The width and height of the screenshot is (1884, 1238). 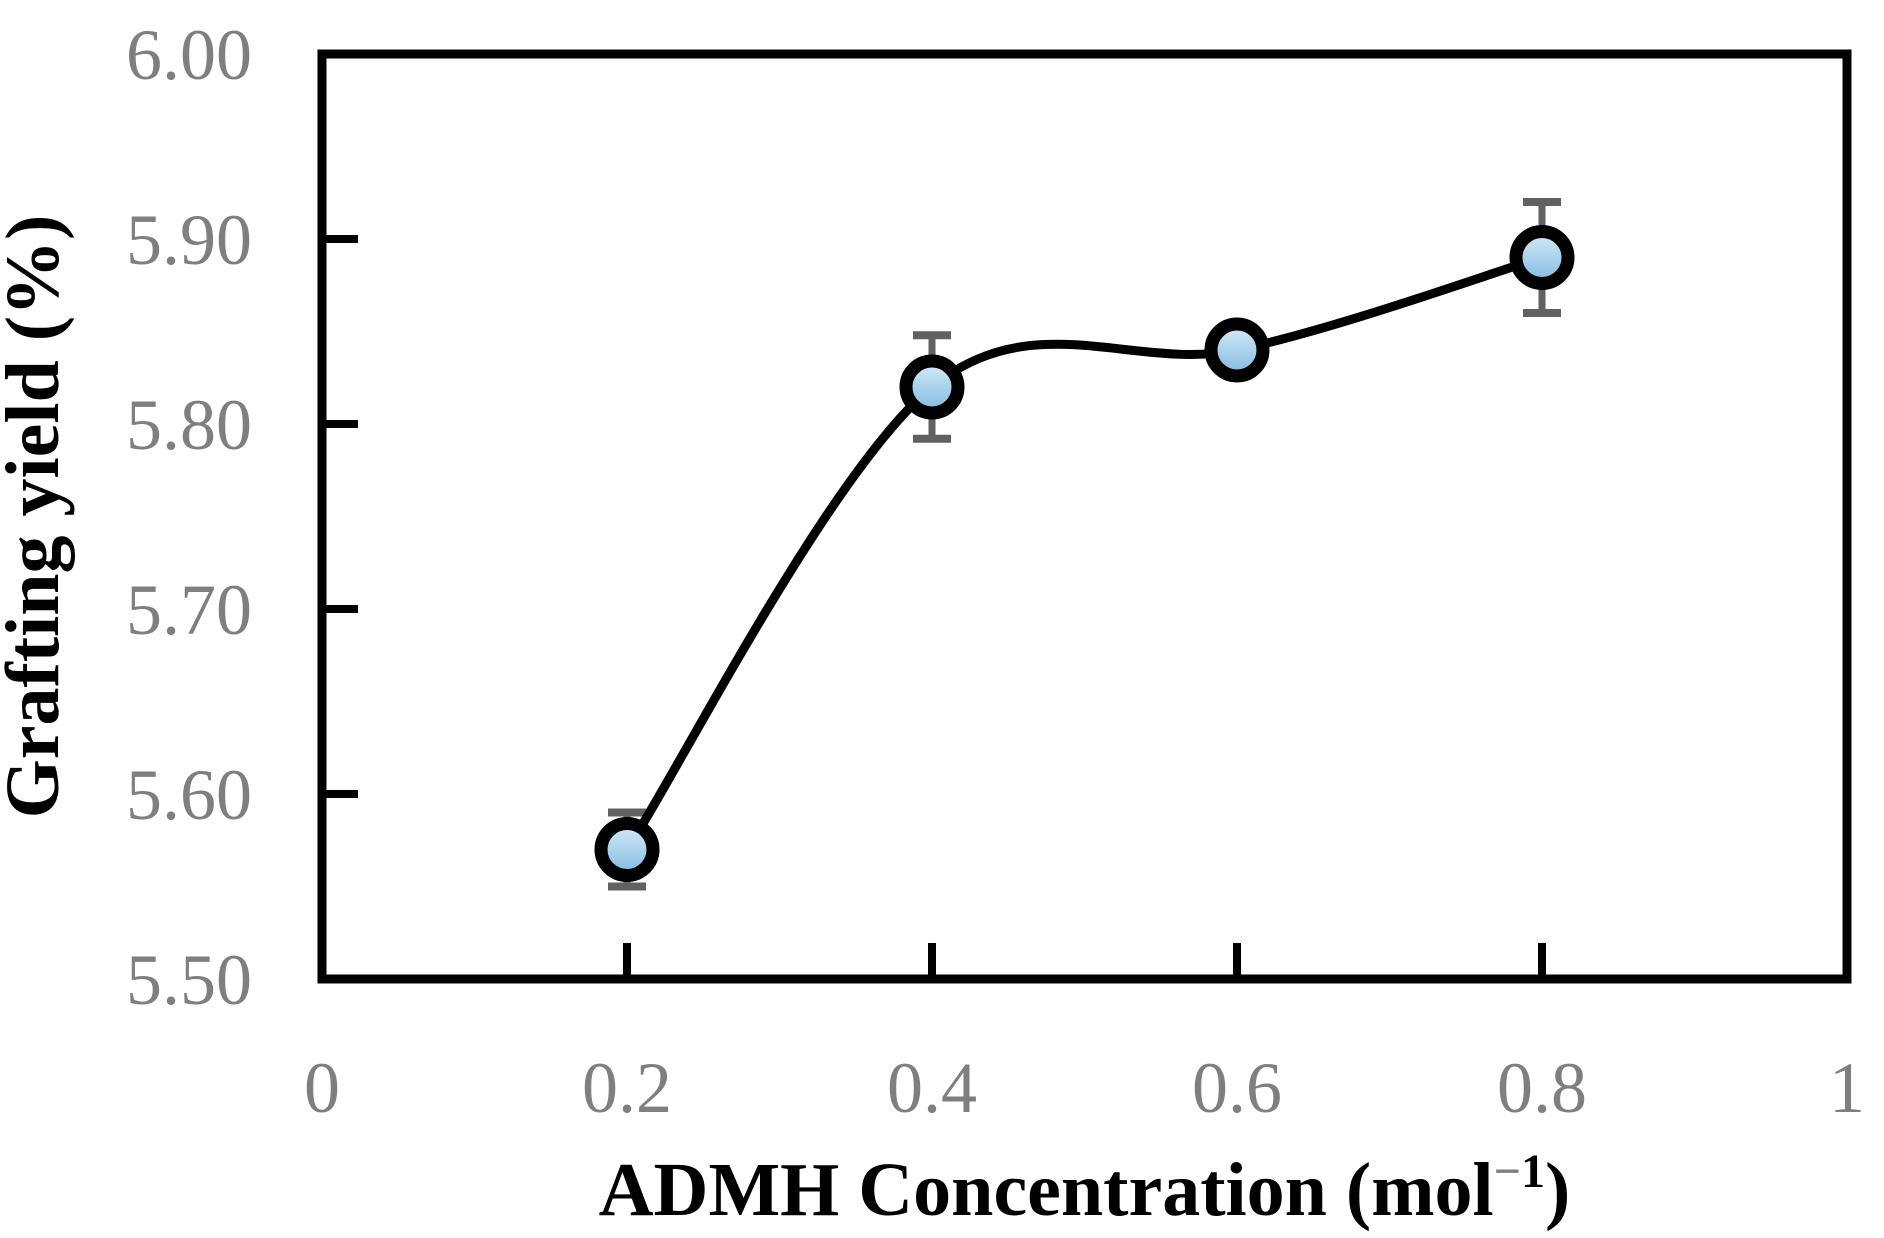 I want to click on x-axis-tick-label: 1, so click(x=1847, y=1088).